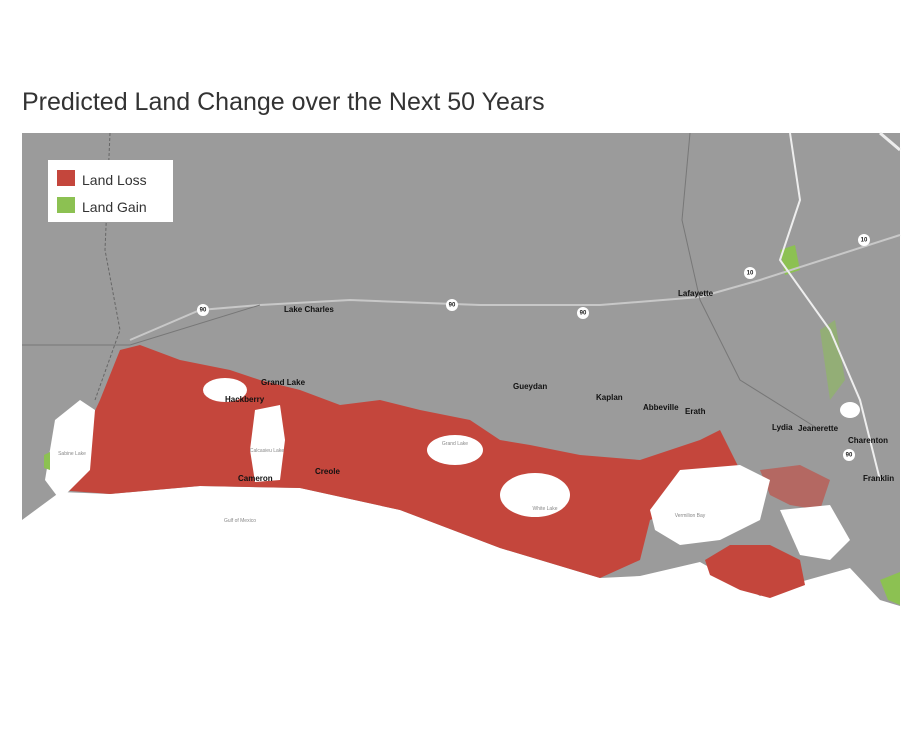  Describe the element at coordinates (868, 440) in the screenshot. I see `place-label: Charenton` at that location.